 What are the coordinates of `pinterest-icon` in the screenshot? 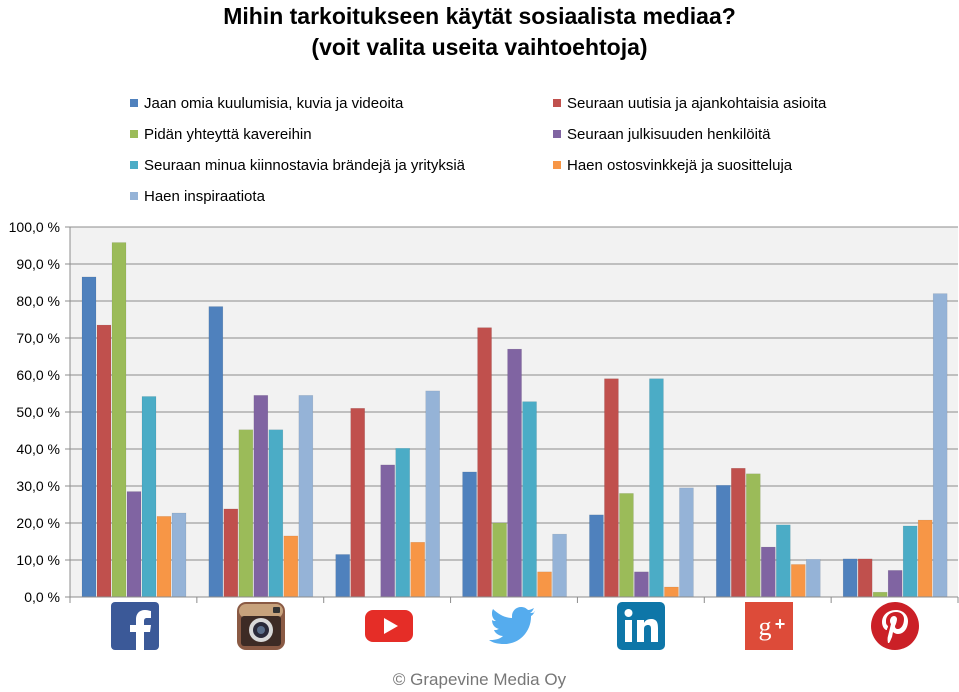 It's located at (895, 626).